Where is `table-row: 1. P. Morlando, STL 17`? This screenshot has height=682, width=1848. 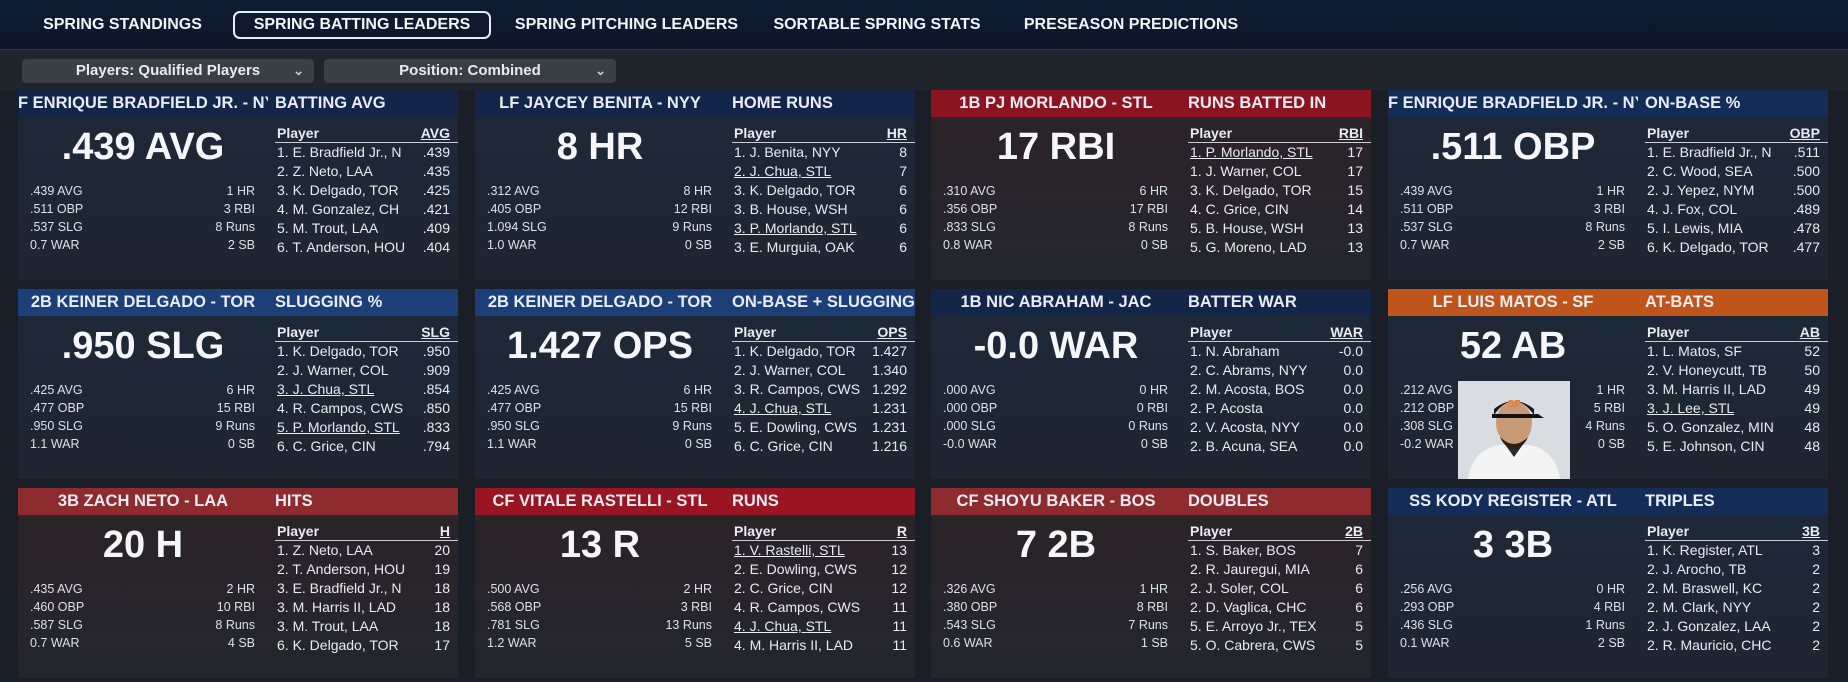 table-row: 1. P. Morlando, STL 17 is located at coordinates (1279, 152).